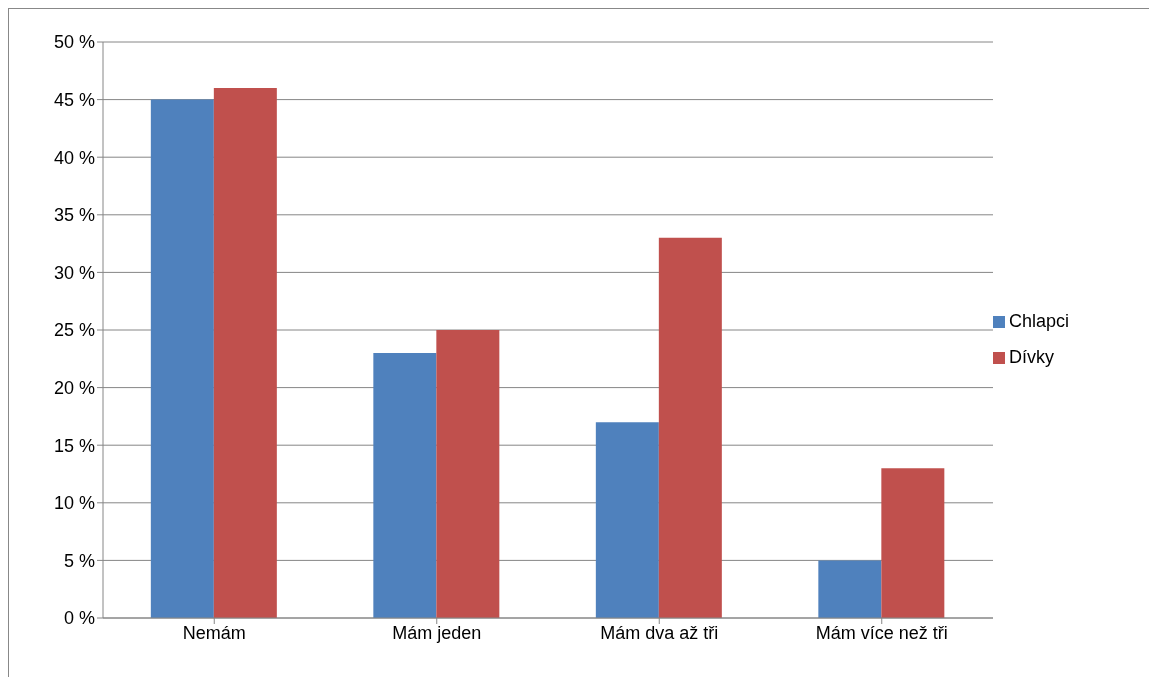 The image size is (1149, 677). I want to click on y-tick-label: 5 %, so click(79, 560).